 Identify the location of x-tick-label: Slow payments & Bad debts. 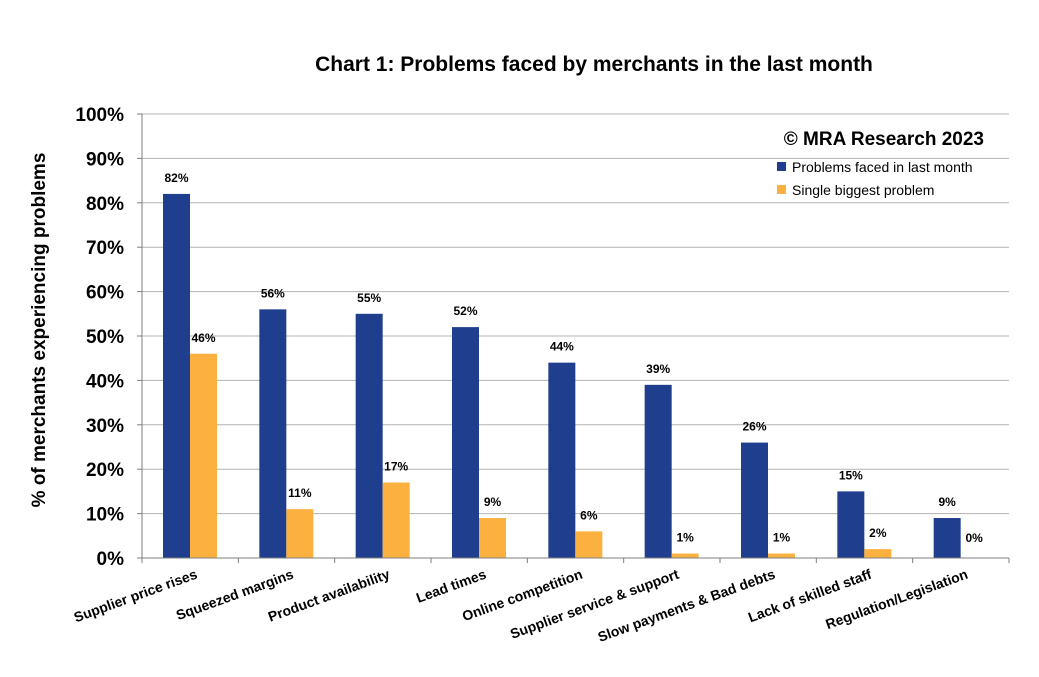
(687, 605).